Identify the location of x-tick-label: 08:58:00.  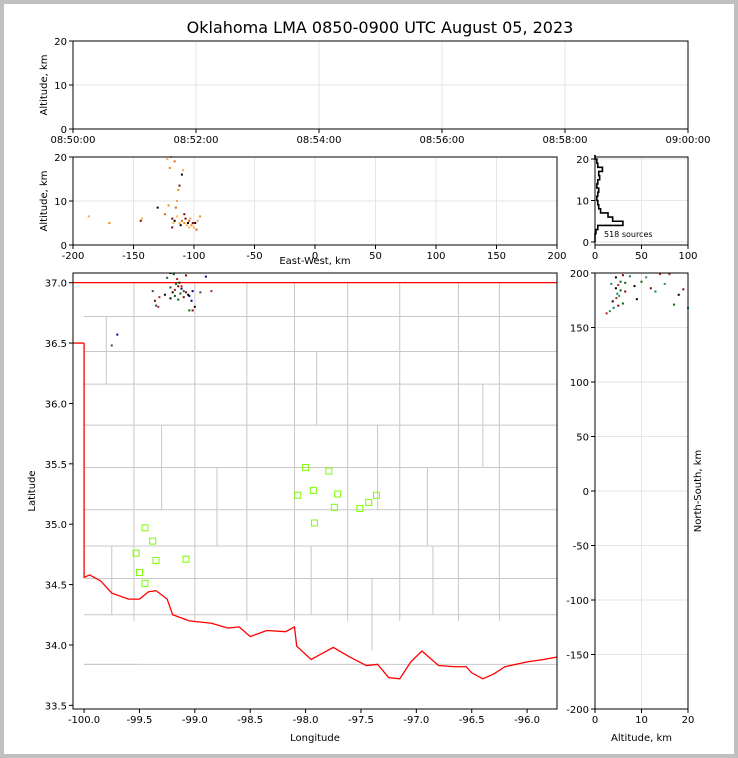
(565, 140).